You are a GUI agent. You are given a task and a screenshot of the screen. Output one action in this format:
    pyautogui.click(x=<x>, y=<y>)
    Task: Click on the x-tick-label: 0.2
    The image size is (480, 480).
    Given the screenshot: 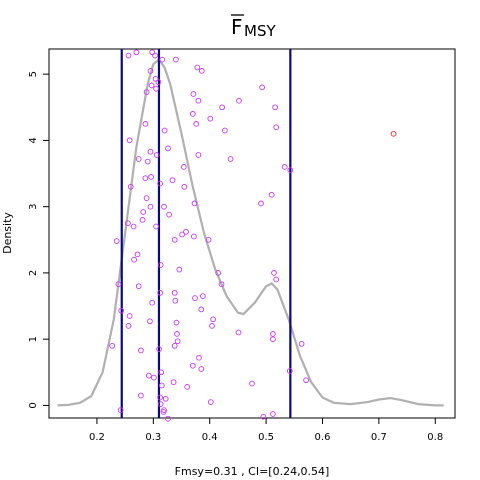 What is the action you would take?
    pyautogui.click(x=97, y=437)
    